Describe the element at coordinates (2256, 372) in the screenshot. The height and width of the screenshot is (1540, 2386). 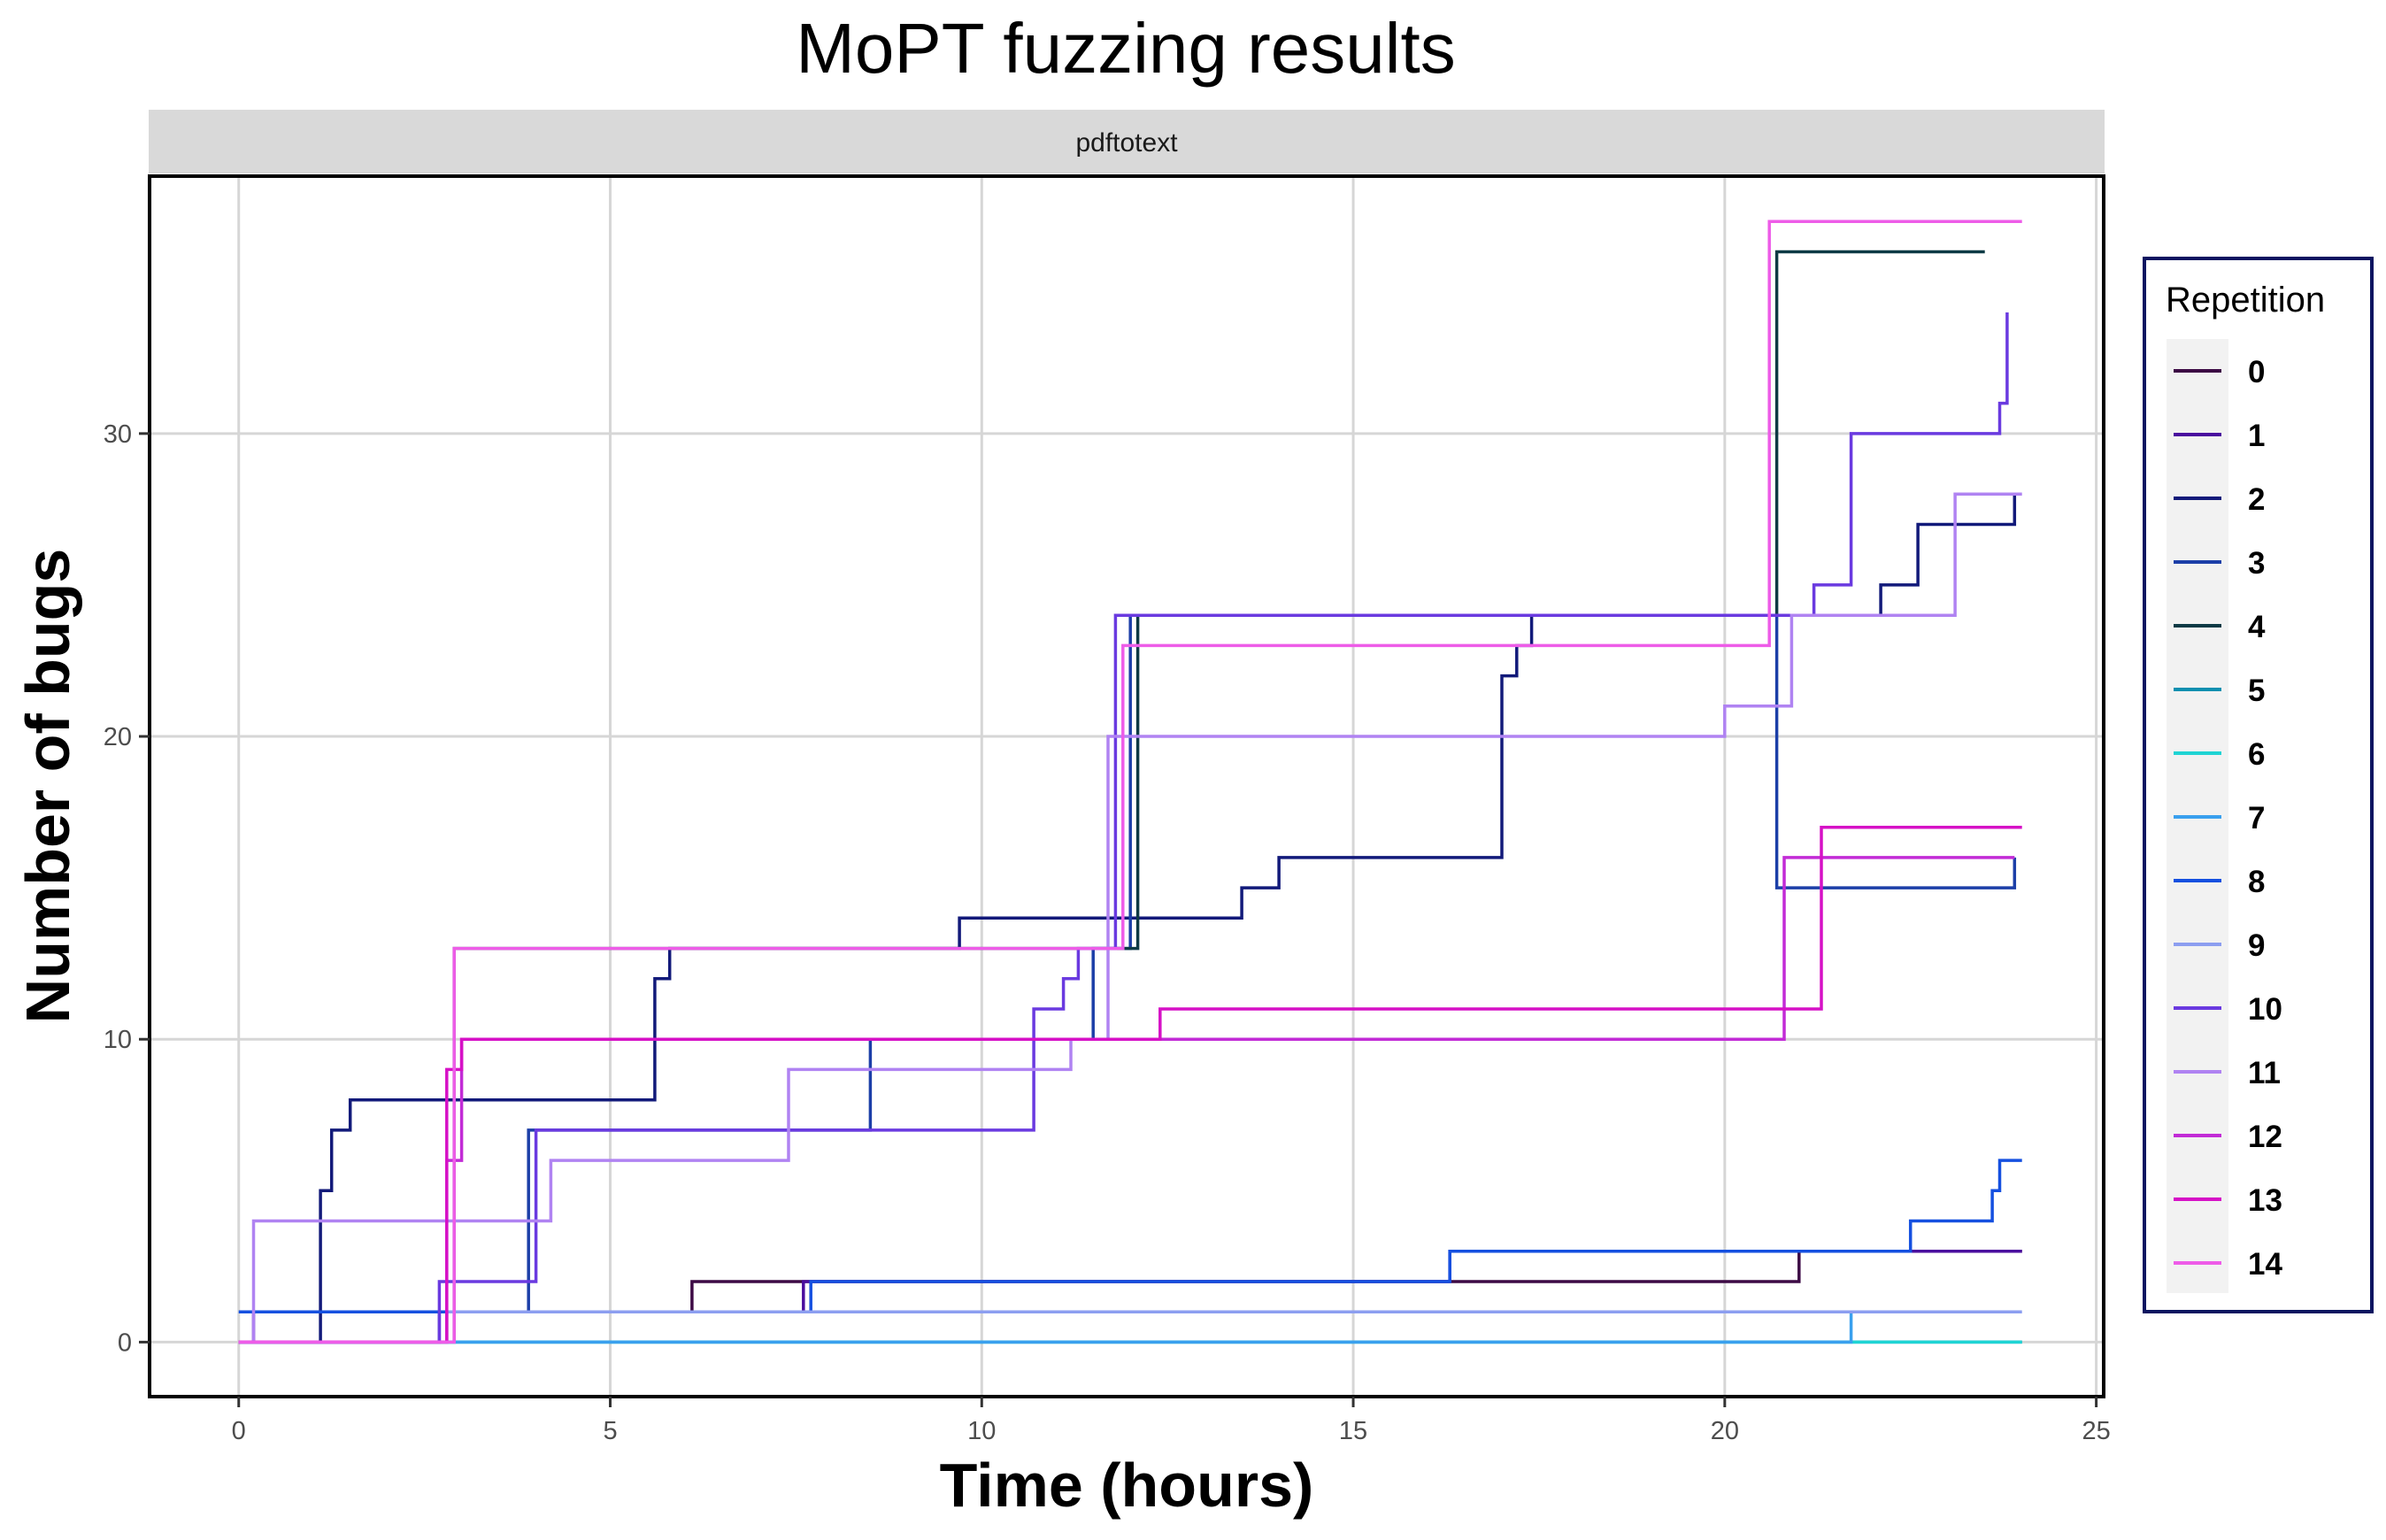
I see `legend-label-0: 0` at that location.